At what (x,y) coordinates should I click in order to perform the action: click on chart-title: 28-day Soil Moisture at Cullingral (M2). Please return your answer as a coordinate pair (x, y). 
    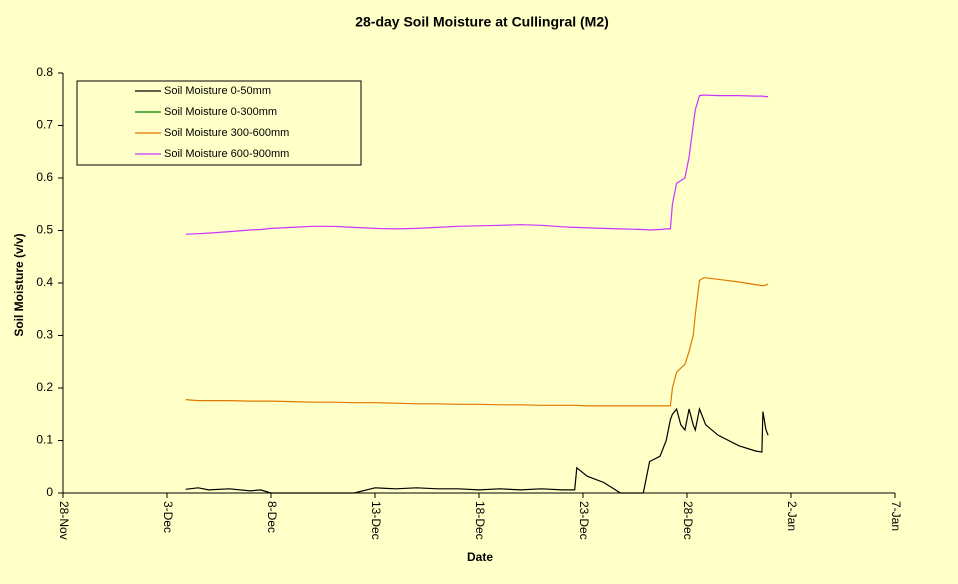
    Looking at the image, I should click on (482, 22).